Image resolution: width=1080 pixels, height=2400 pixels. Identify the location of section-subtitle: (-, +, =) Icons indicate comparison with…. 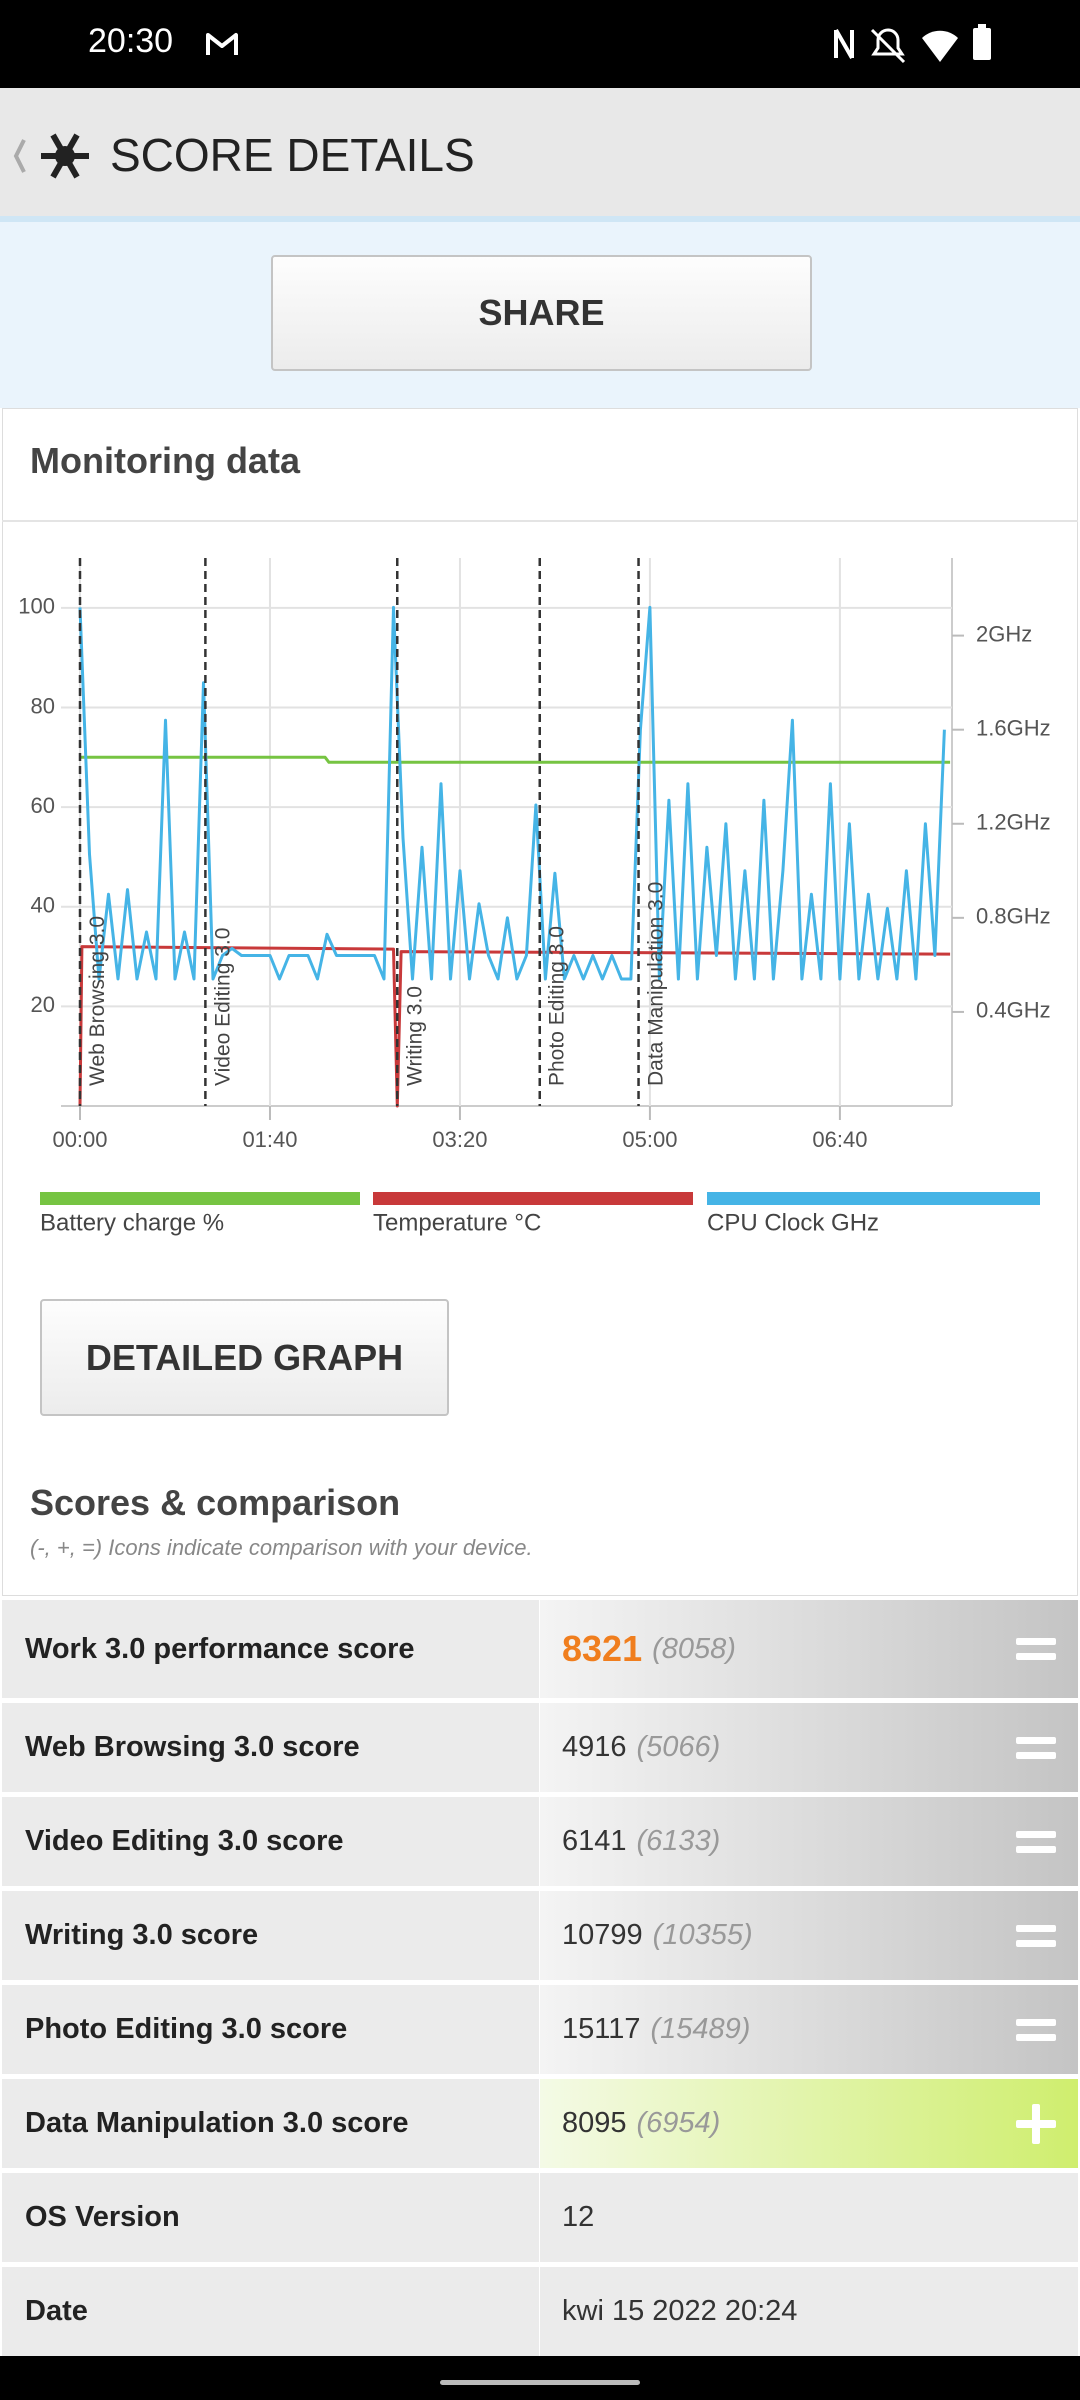
(281, 1547).